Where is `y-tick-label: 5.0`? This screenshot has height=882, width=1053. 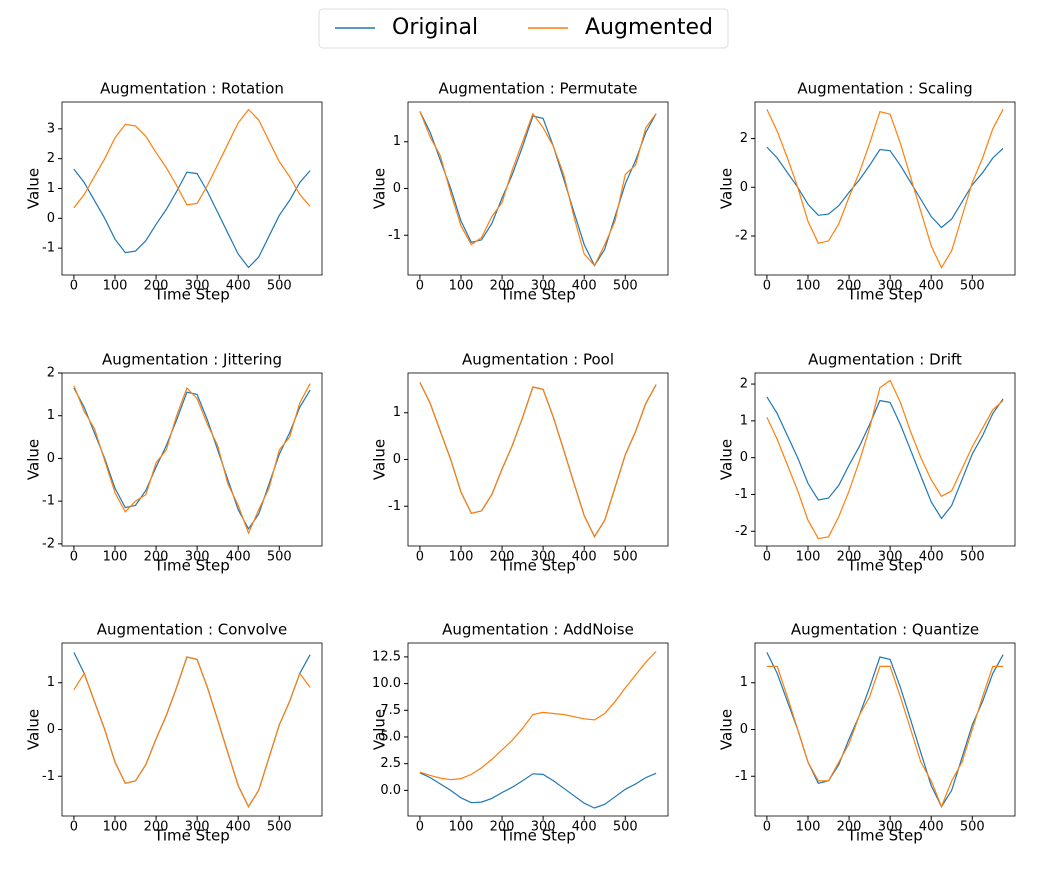 y-tick-label: 5.0 is located at coordinates (390, 736).